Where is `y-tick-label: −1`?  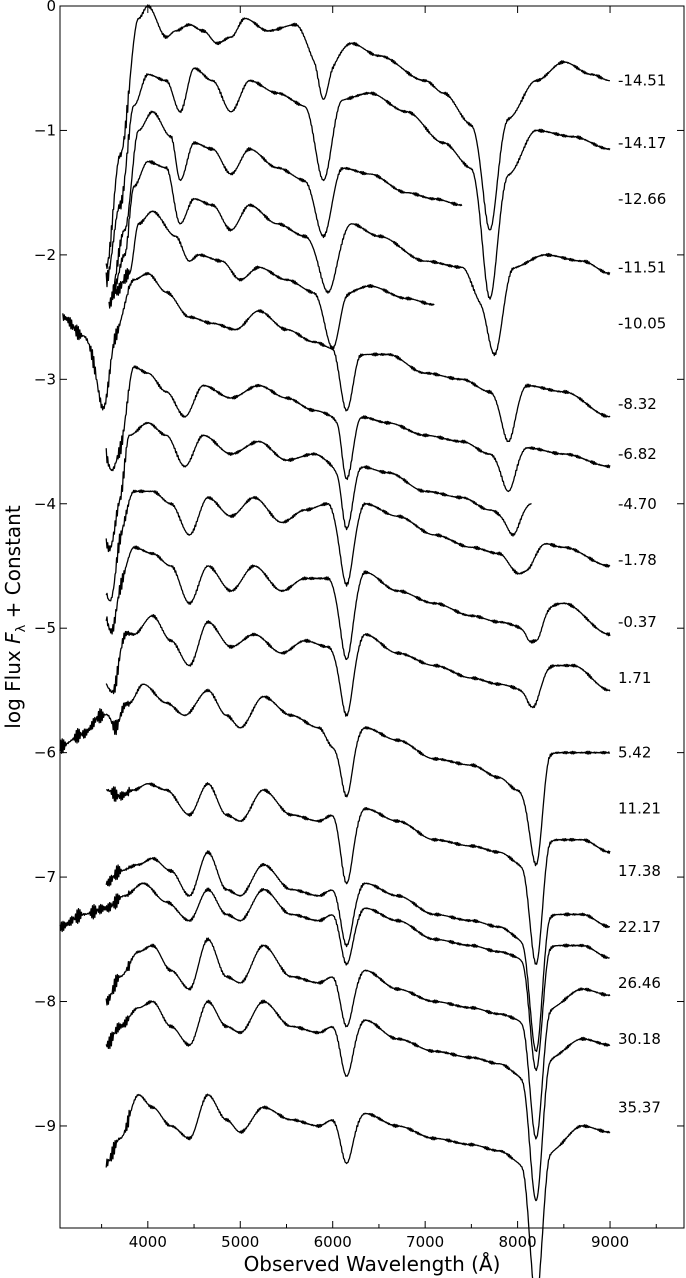
y-tick-label: −1 is located at coordinates (45, 130).